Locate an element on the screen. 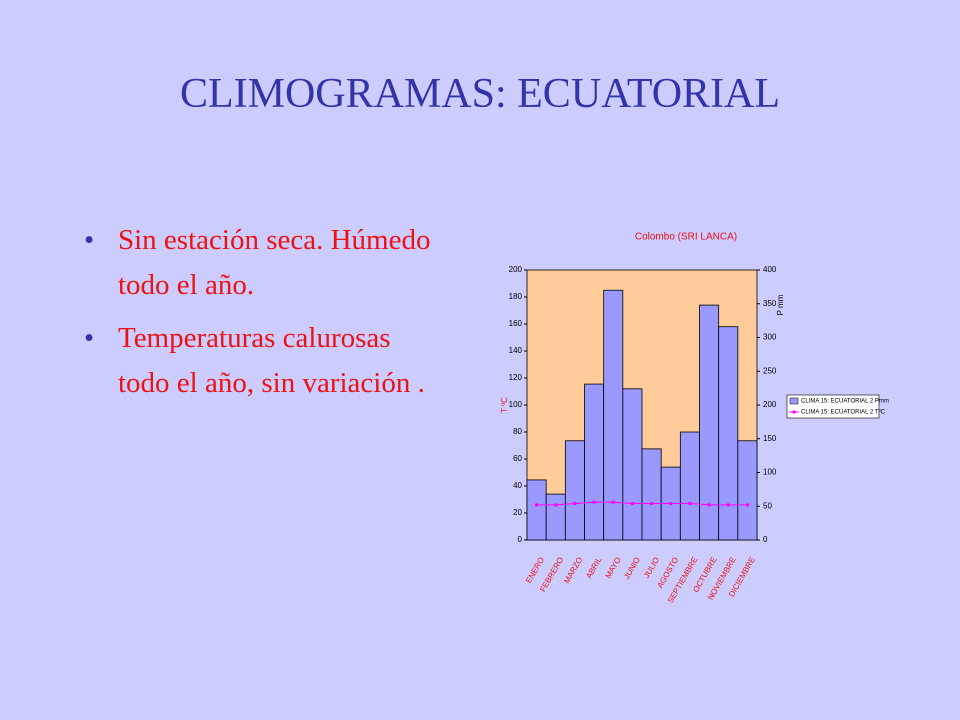 Image resolution: width=960 pixels, height=720 pixels. y-tick-label: 140 is located at coordinates (516, 350).